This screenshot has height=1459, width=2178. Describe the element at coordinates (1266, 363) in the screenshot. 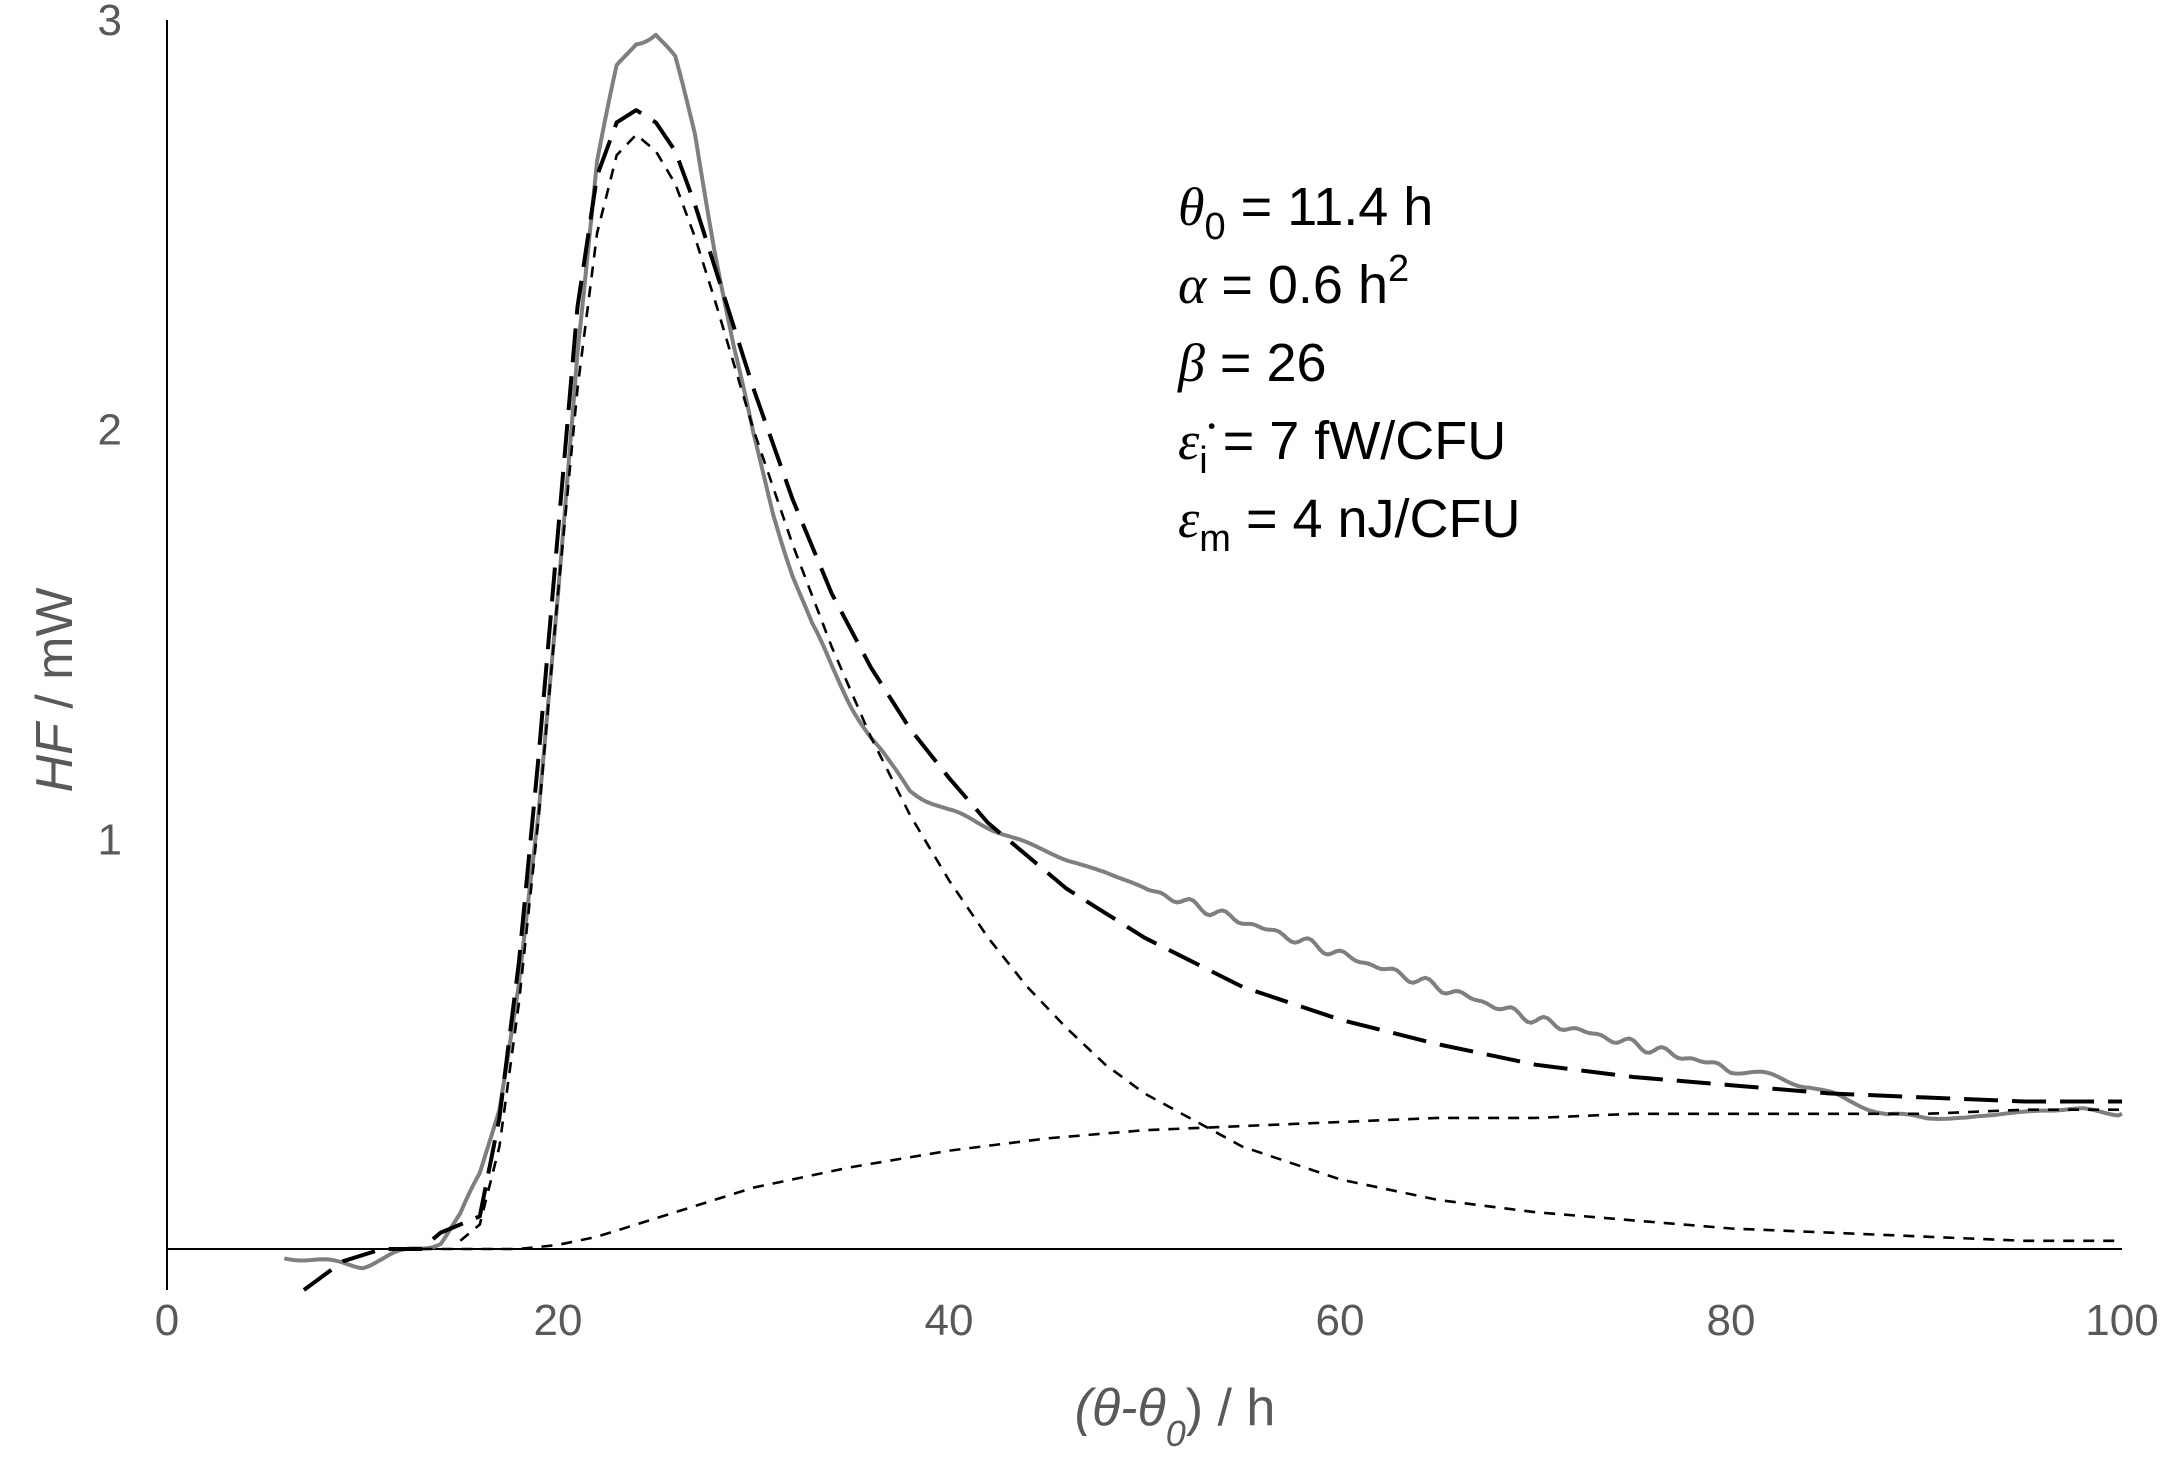

I see `annotation-text: = 26` at that location.